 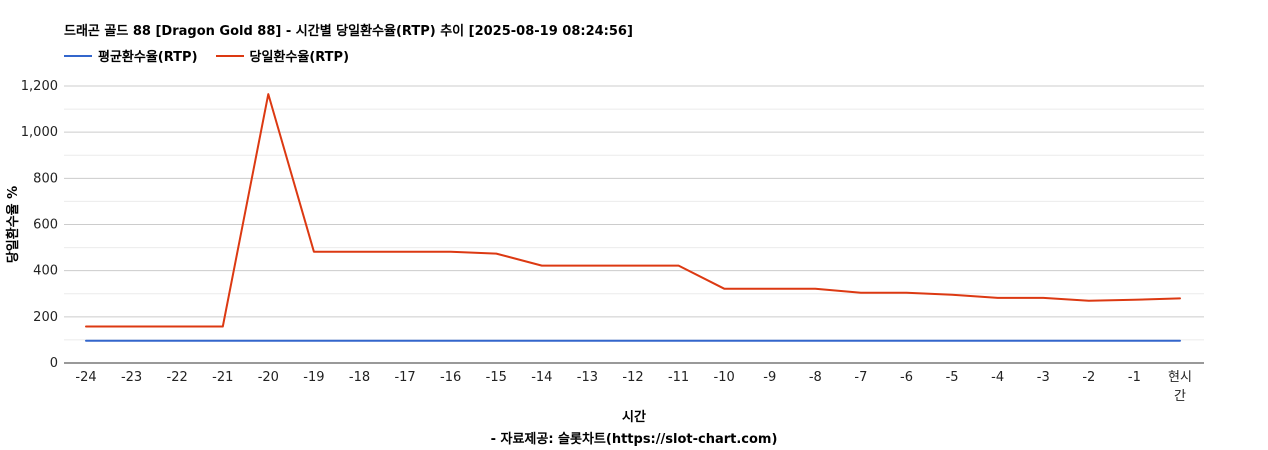 What do you see at coordinates (634, 439) in the screenshot?
I see `source-credit: - 자료제공: 슬롯차트(https://slot-chart.com)` at bounding box center [634, 439].